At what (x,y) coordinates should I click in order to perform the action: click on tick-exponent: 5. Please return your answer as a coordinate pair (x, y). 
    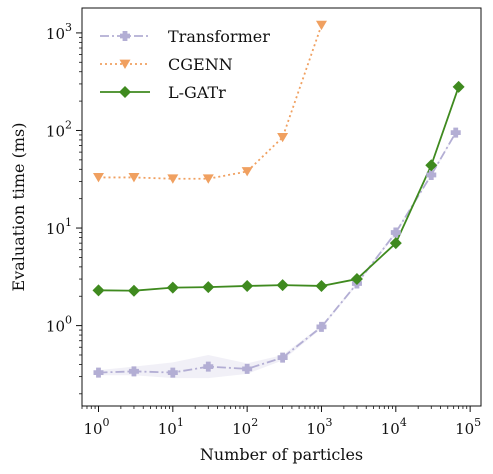
    Looking at the image, I should click on (477, 422).